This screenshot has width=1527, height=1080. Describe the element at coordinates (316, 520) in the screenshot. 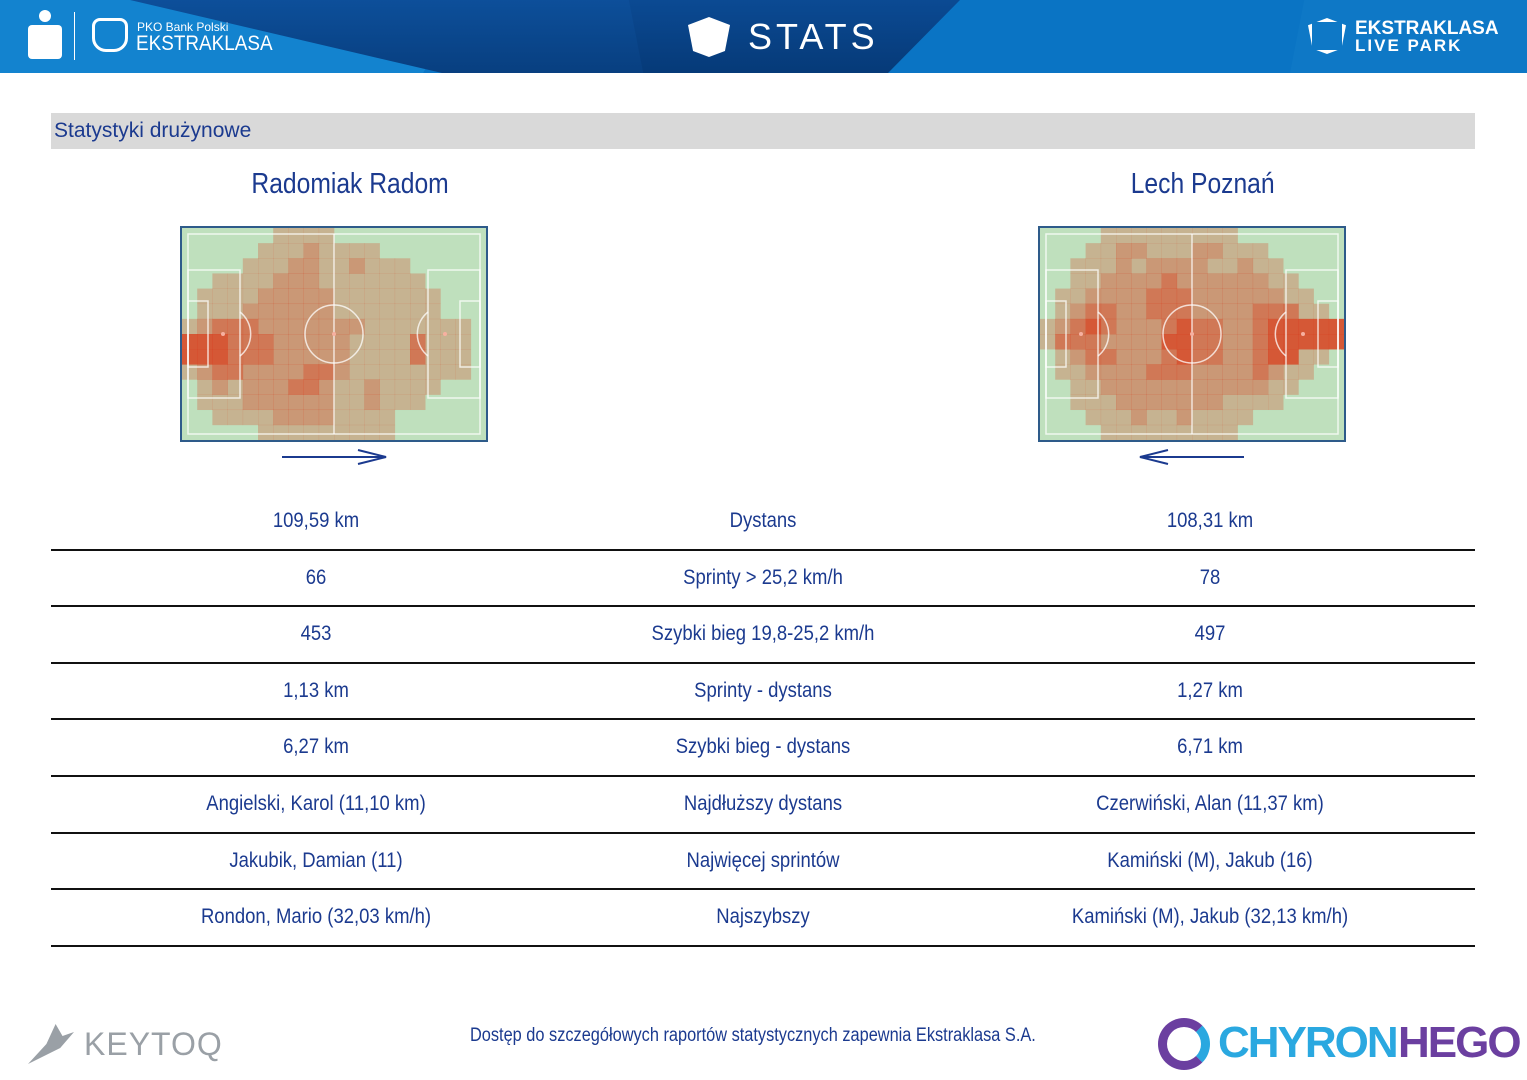

I see `home-value: 109,59 km` at that location.